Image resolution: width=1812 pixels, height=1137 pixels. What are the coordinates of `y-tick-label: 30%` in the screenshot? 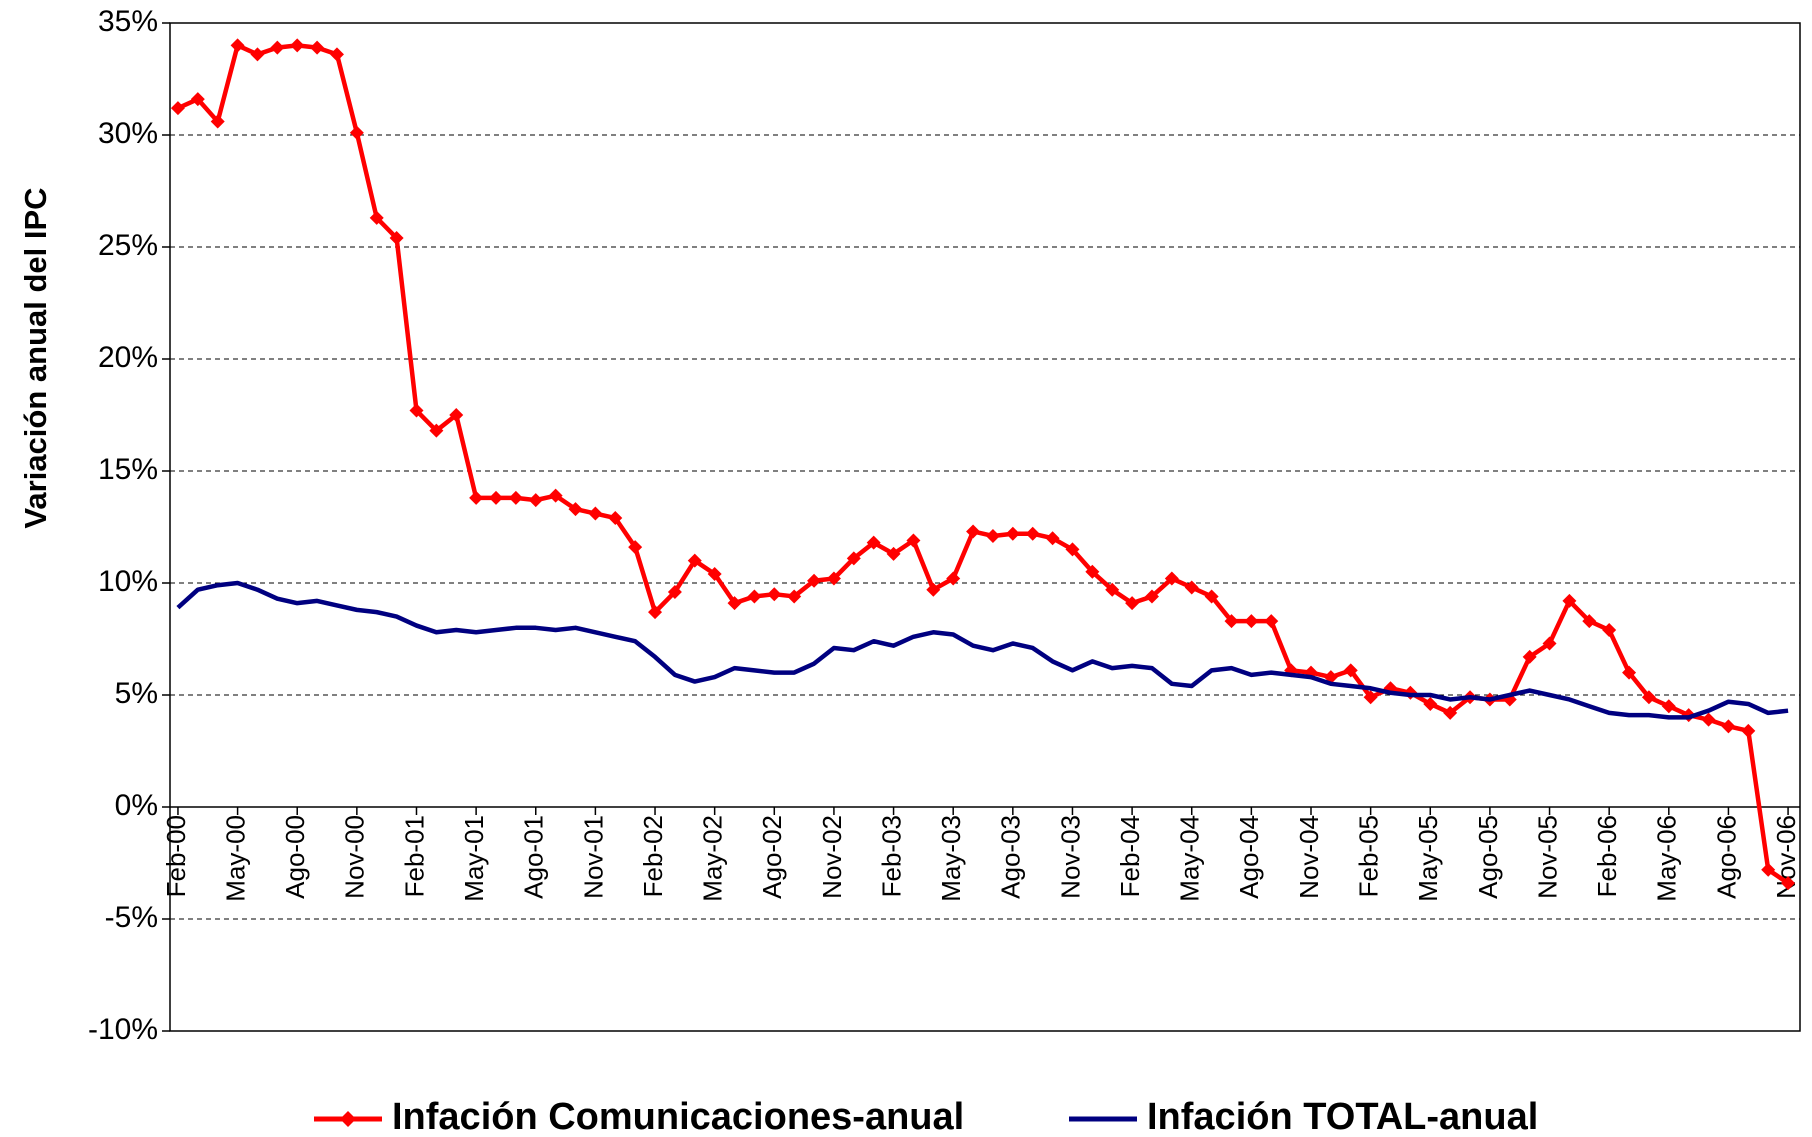 It's located at (128, 133).